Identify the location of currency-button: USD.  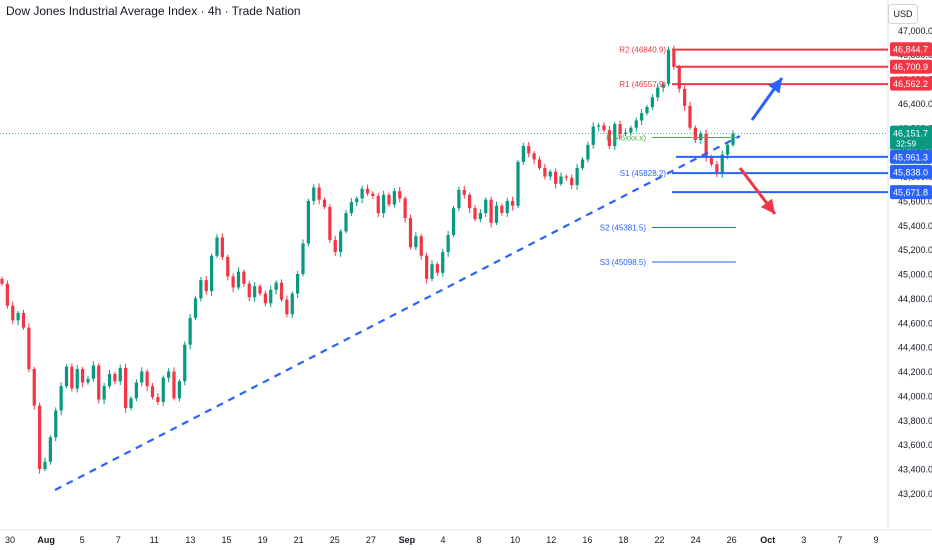
(903, 14).